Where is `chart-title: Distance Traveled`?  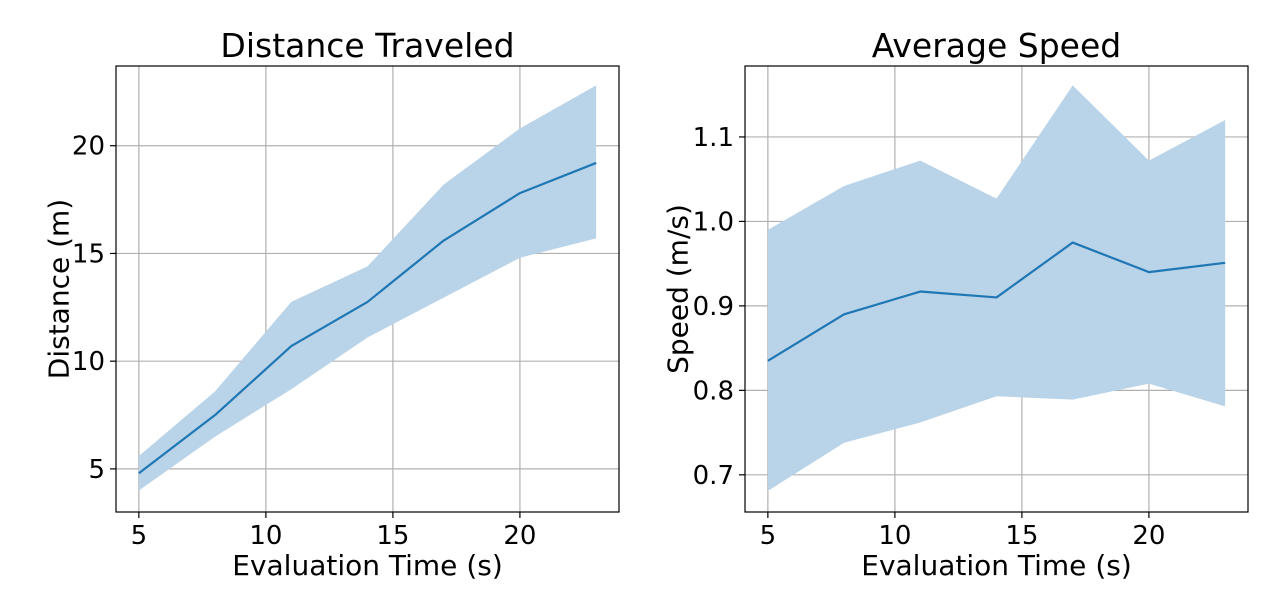
chart-title: Distance Traveled is located at coordinates (367, 45).